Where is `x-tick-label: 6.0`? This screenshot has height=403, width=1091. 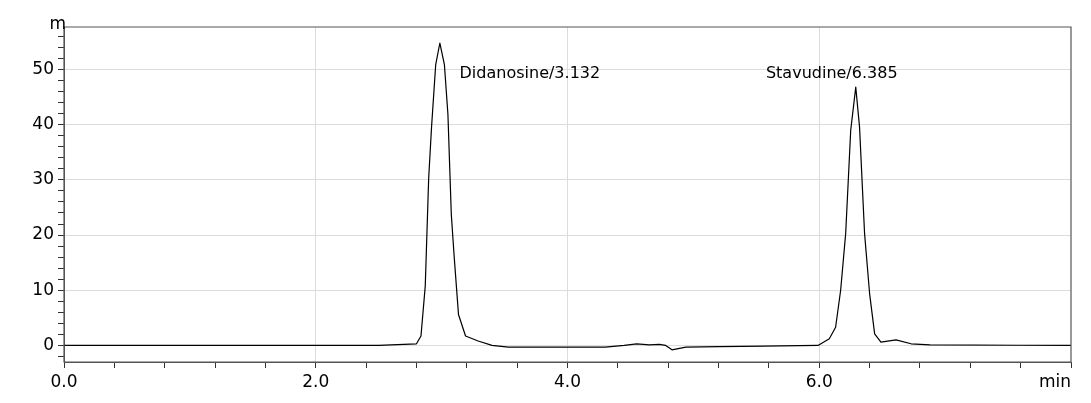 x-tick-label: 6.0 is located at coordinates (819, 380).